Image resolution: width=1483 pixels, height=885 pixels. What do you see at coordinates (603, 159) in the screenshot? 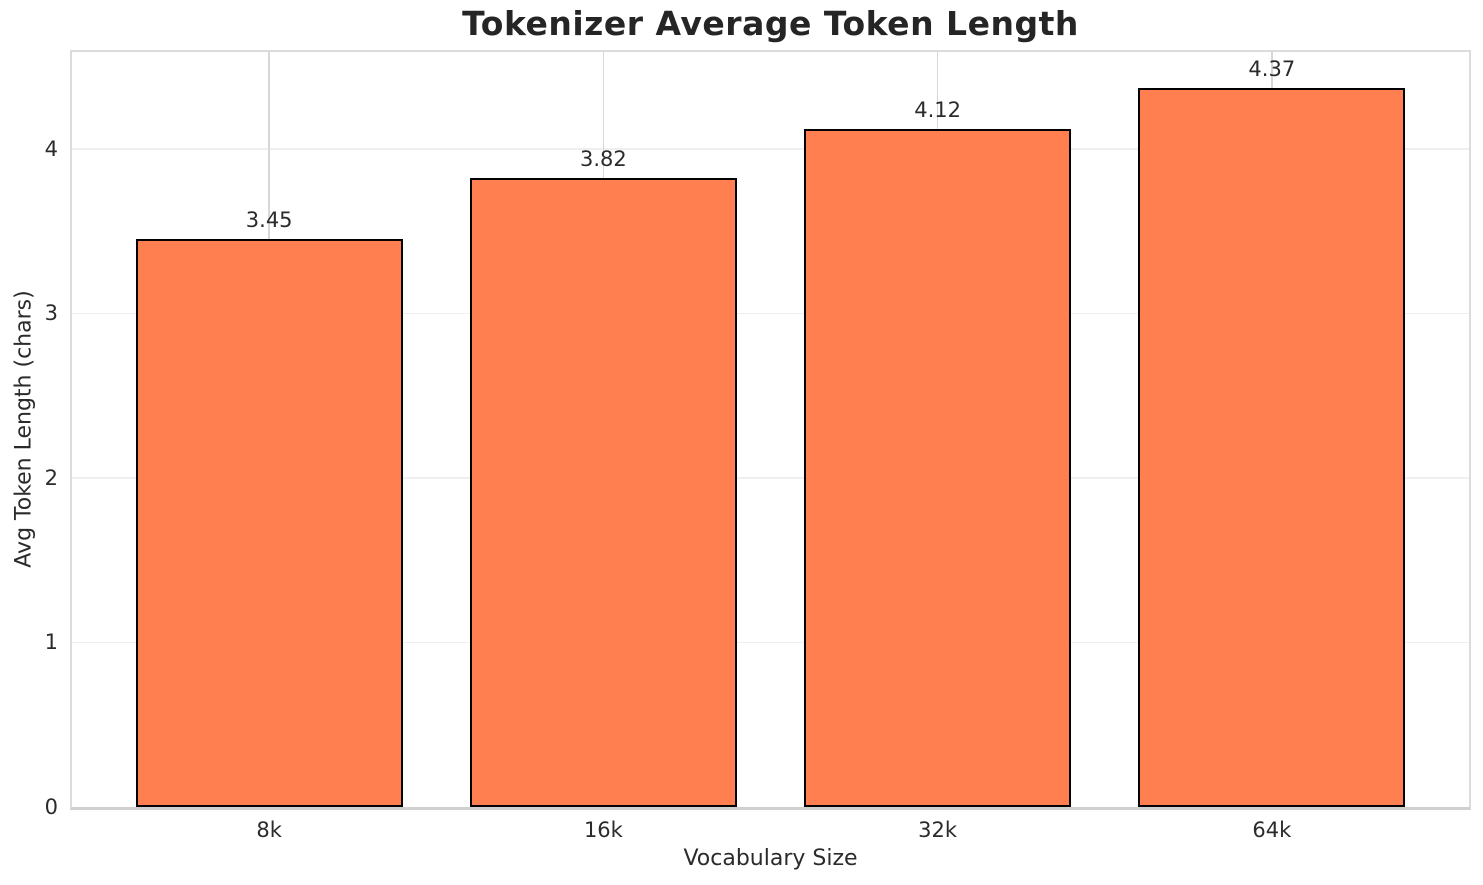
I see `bar-value-label: 3.82` at bounding box center [603, 159].